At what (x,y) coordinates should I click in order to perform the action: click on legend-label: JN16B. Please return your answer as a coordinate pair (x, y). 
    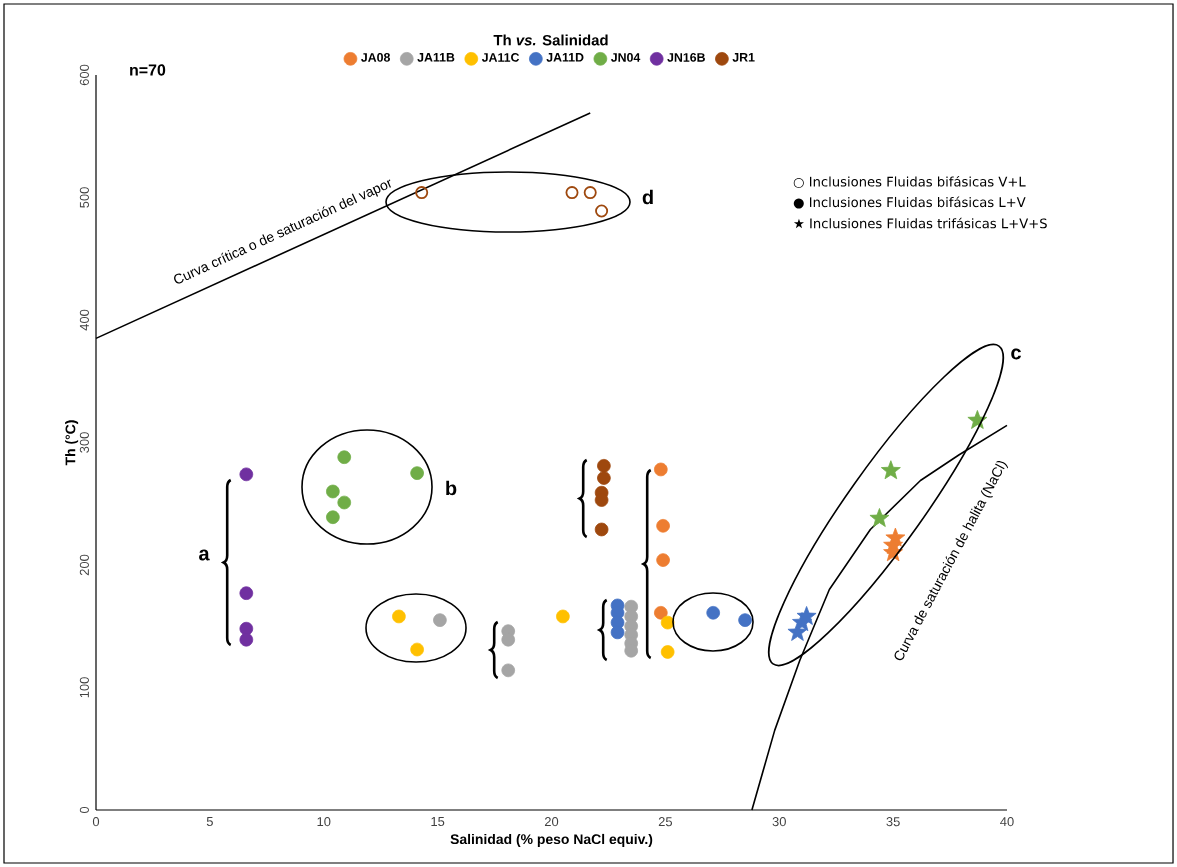
    Looking at the image, I should click on (686, 57).